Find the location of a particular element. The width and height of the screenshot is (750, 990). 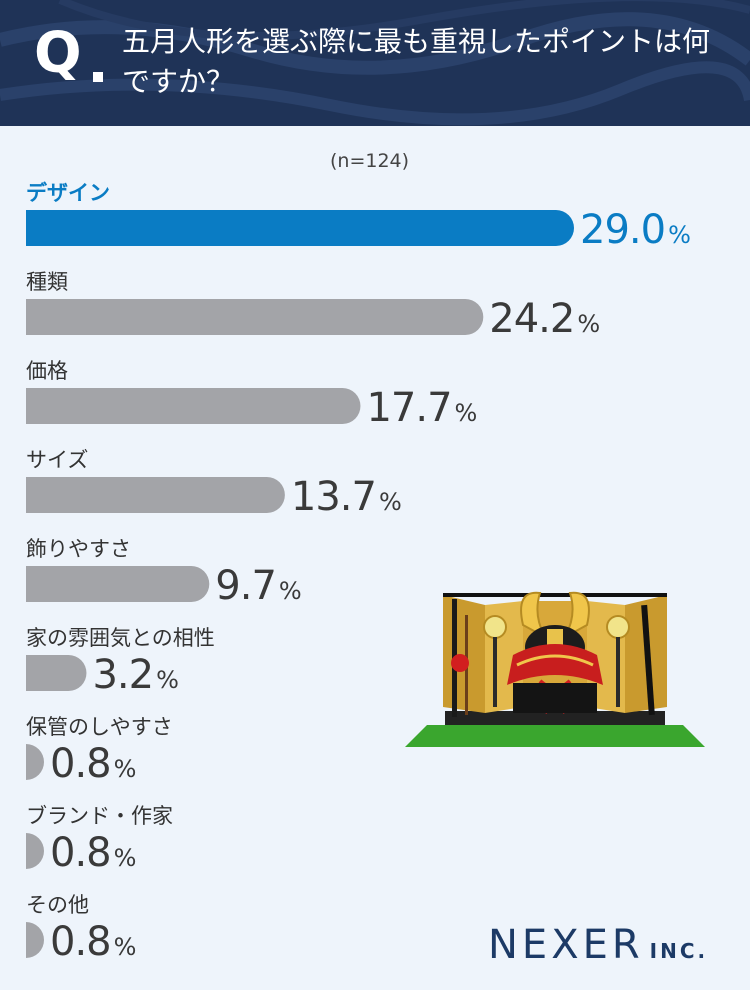

category-label: 価格 is located at coordinates (47, 371).